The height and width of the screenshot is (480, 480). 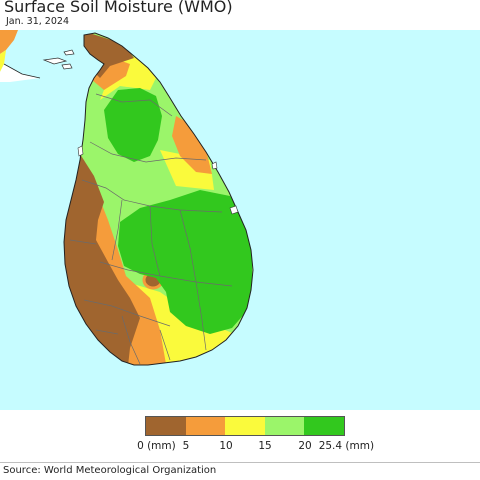 What do you see at coordinates (186, 446) in the screenshot?
I see `legend-tick-5: 5` at bounding box center [186, 446].